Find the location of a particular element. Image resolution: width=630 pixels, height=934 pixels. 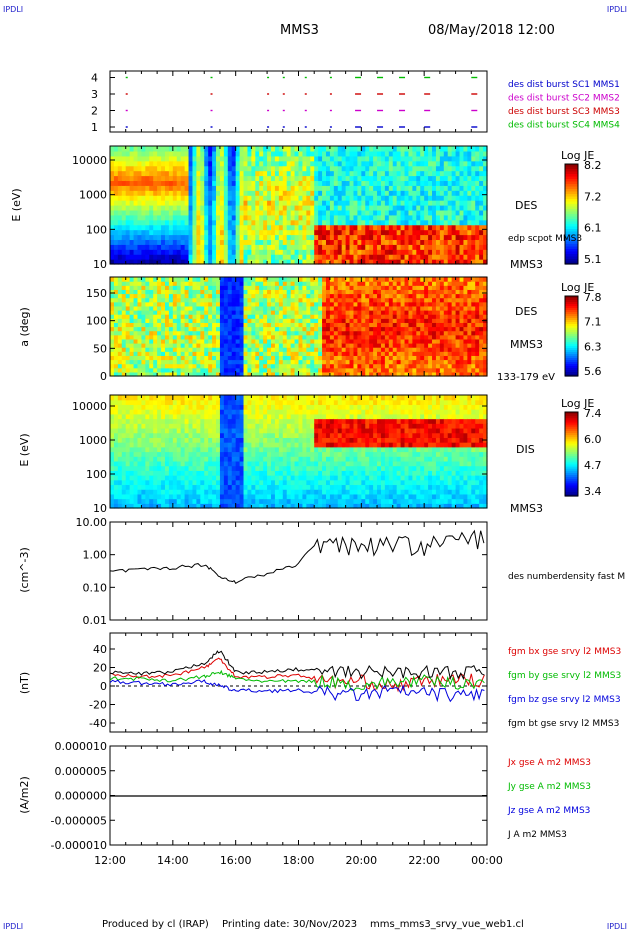

des-pitch-colorbar-color-step is located at coordinates (571, 335).